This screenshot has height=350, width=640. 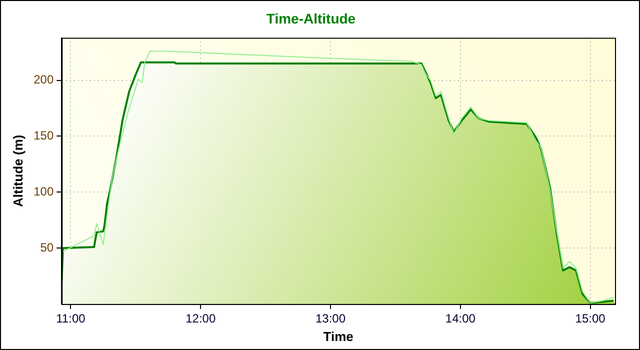 I want to click on x-axis-title: Time, so click(x=338, y=336).